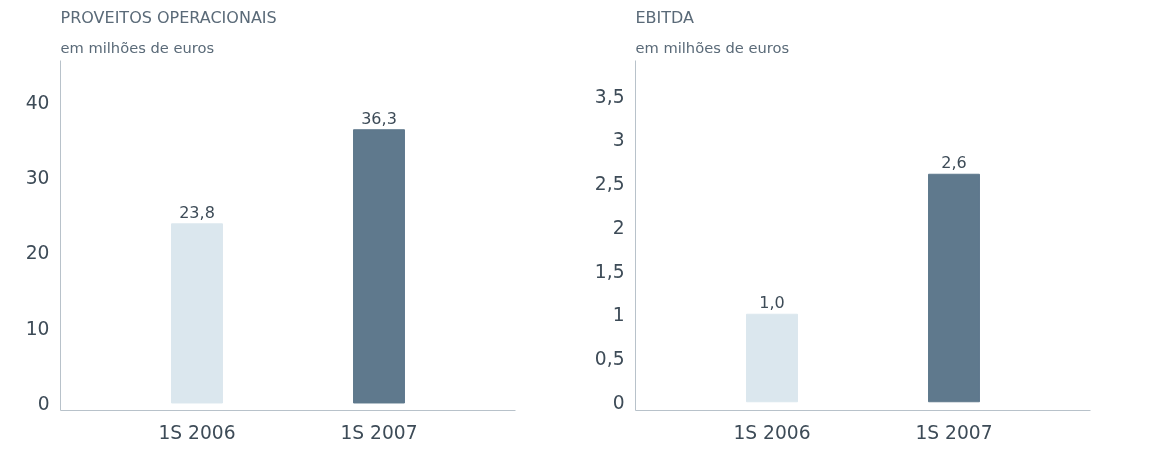  What do you see at coordinates (609, 271) in the screenshot?
I see `y-tick-label: 1,5` at bounding box center [609, 271].